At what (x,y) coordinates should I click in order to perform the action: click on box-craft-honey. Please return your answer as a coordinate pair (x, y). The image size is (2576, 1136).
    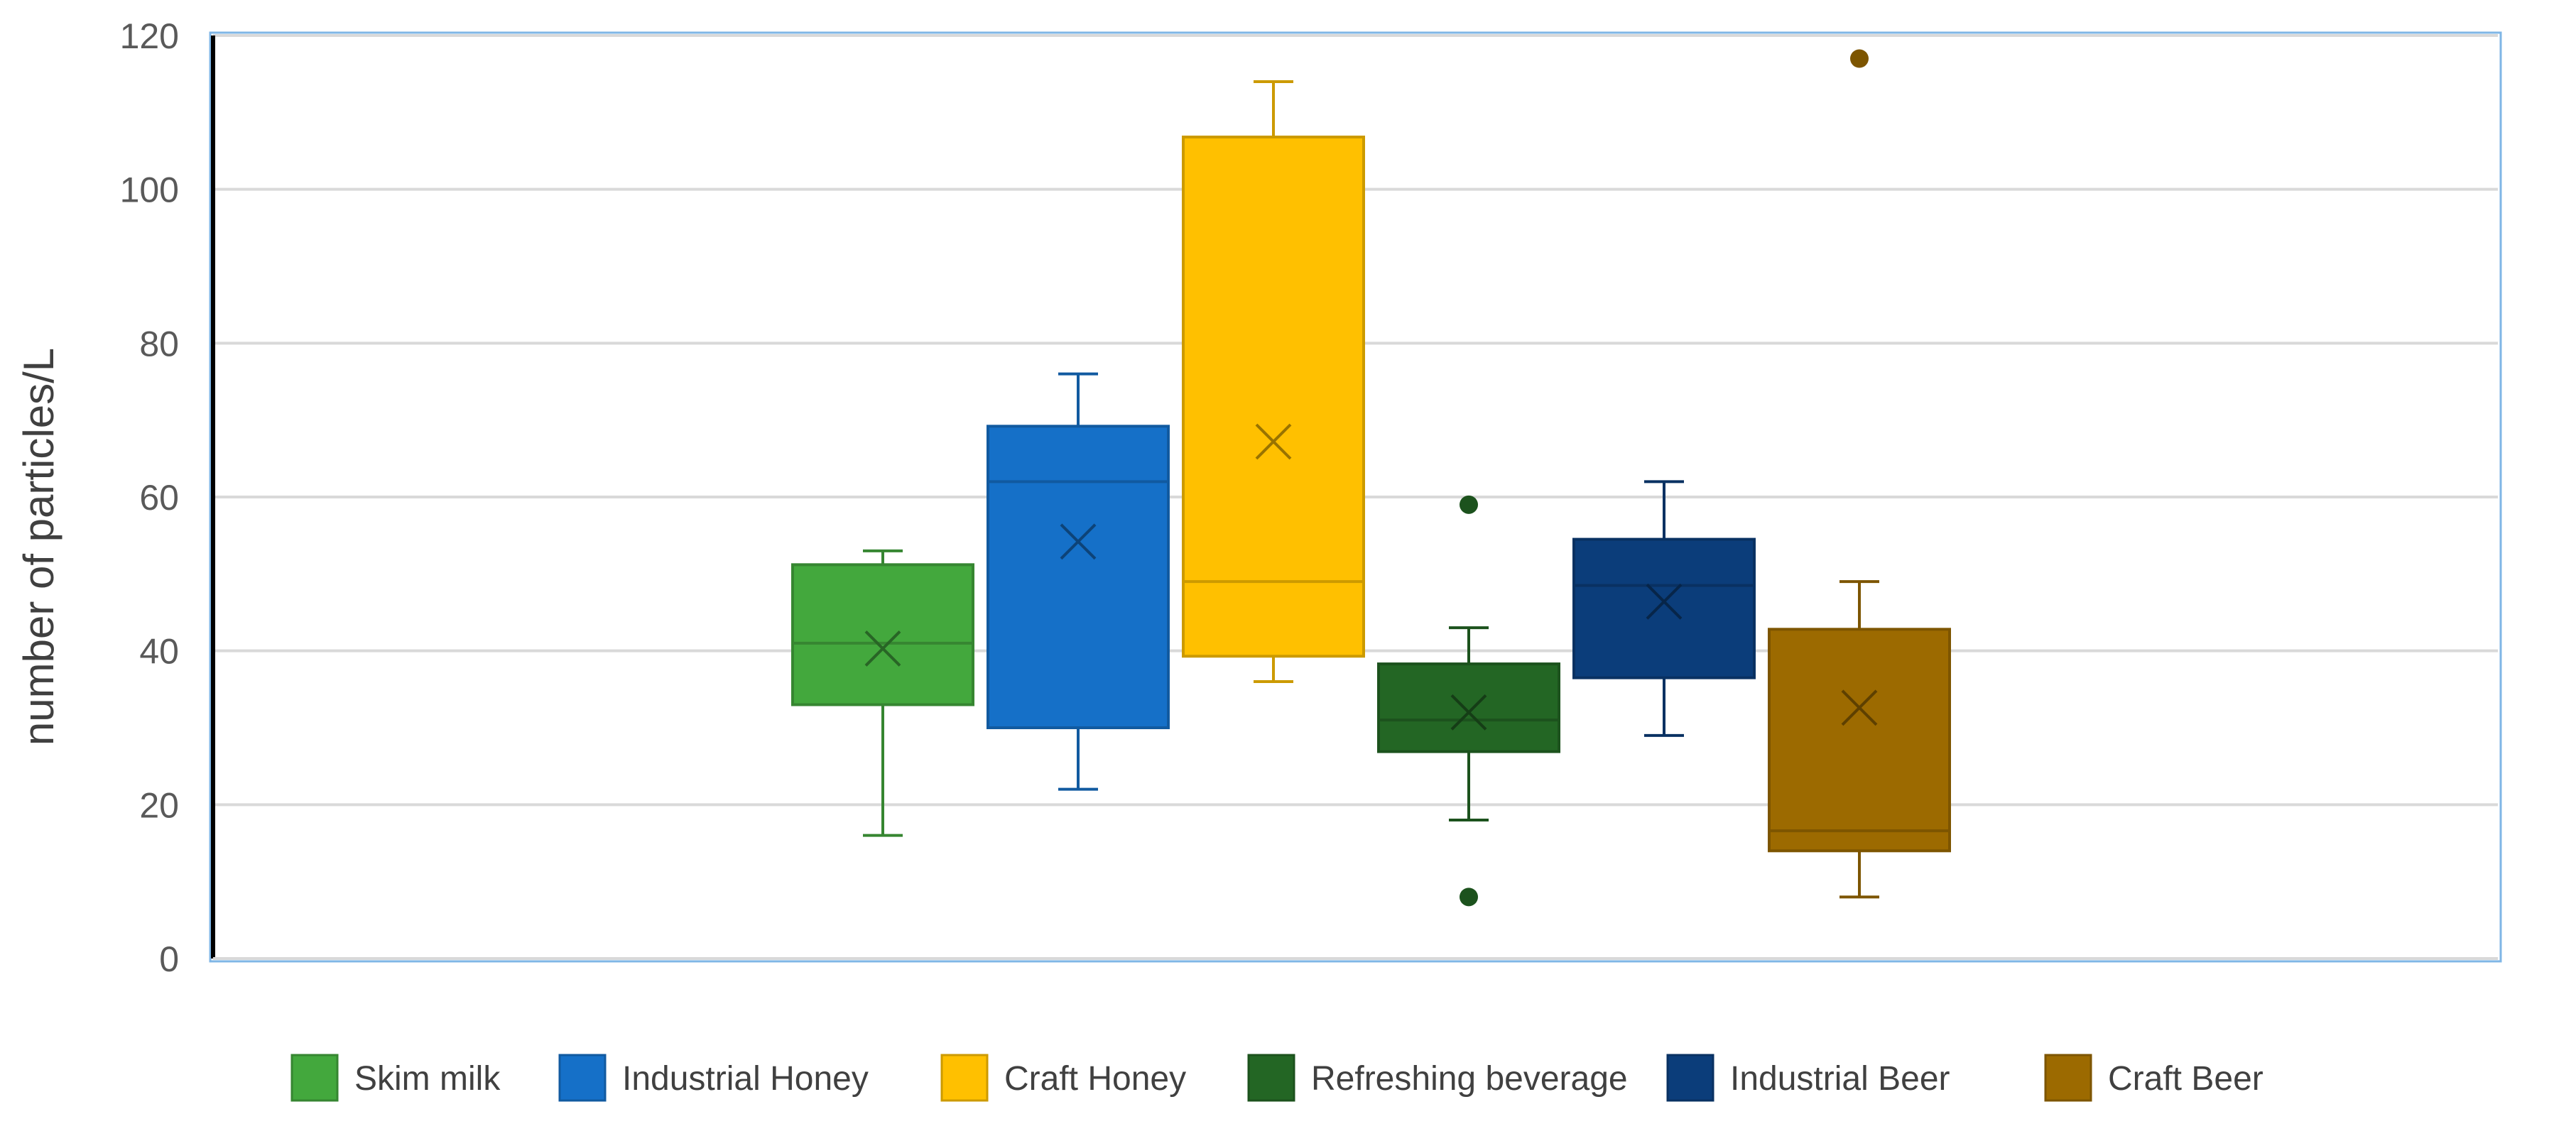
    Looking at the image, I should click on (1273, 381).